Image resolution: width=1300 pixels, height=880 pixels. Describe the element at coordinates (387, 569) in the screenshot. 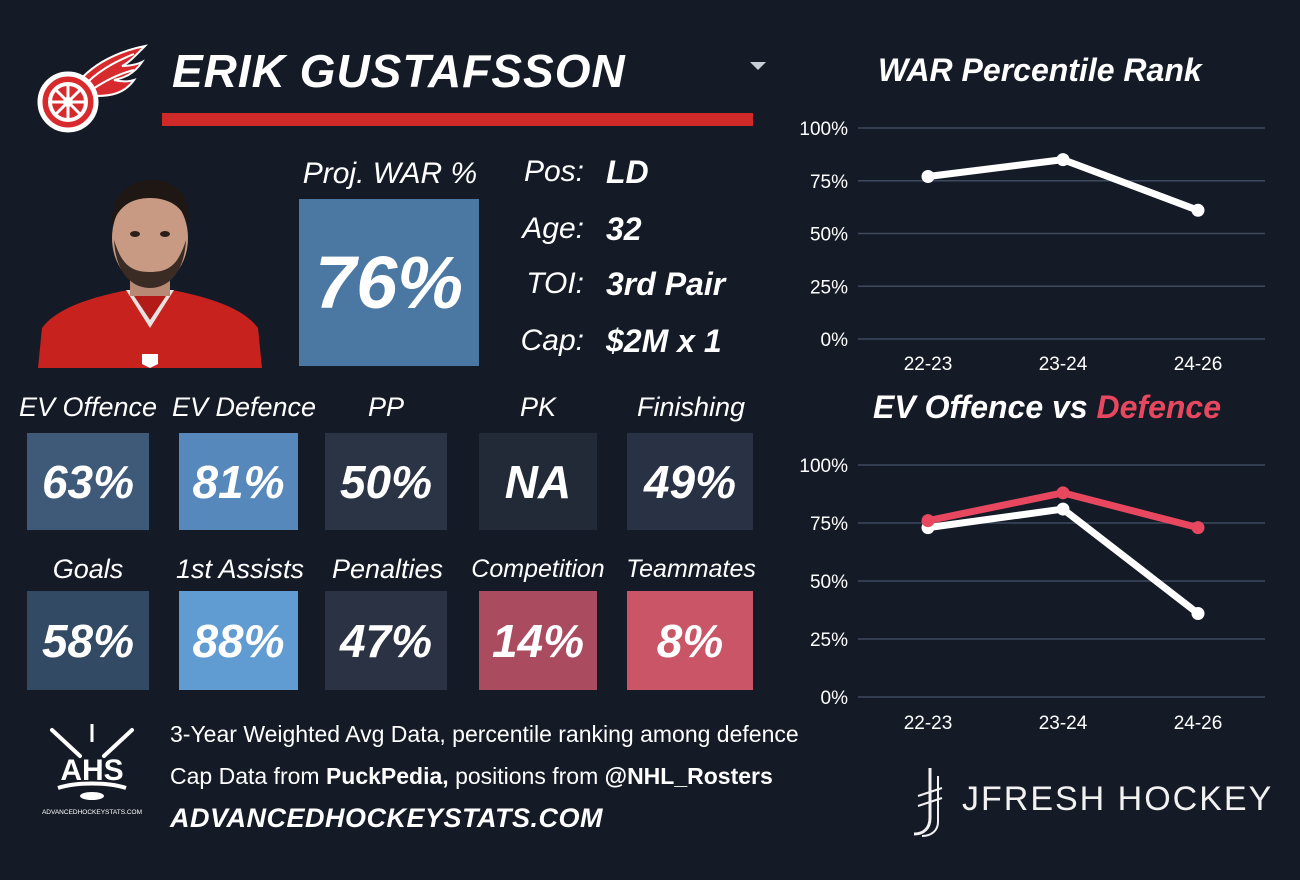

I see `metric-label-penalties: Penalties` at that location.